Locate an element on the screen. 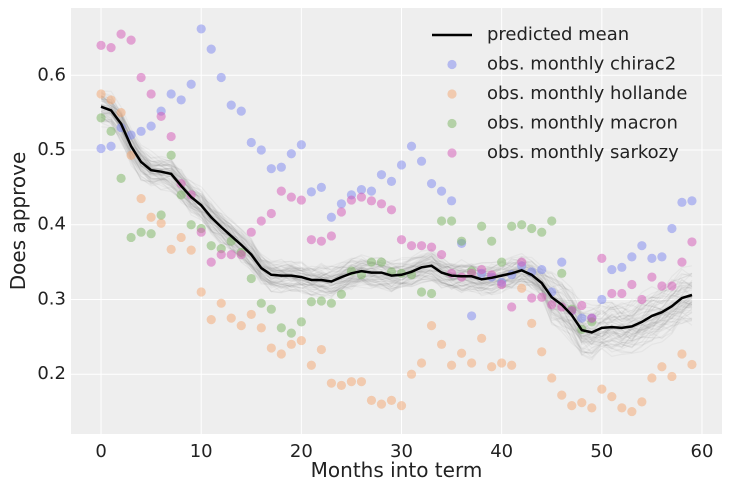 The height and width of the screenshot is (491, 731). legend-point-swatch is located at coordinates (452, 153).